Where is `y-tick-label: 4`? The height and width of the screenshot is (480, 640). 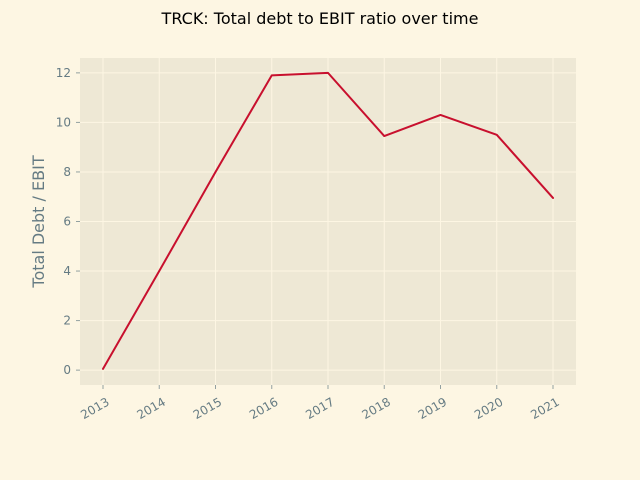 y-tick-label: 4 is located at coordinates (67, 271).